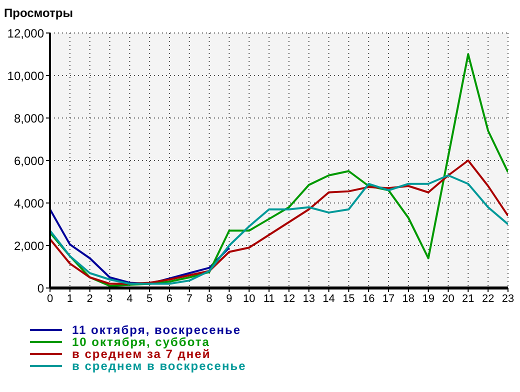  What do you see at coordinates (229, 298) in the screenshot?
I see `x-tick-label: 9` at bounding box center [229, 298].